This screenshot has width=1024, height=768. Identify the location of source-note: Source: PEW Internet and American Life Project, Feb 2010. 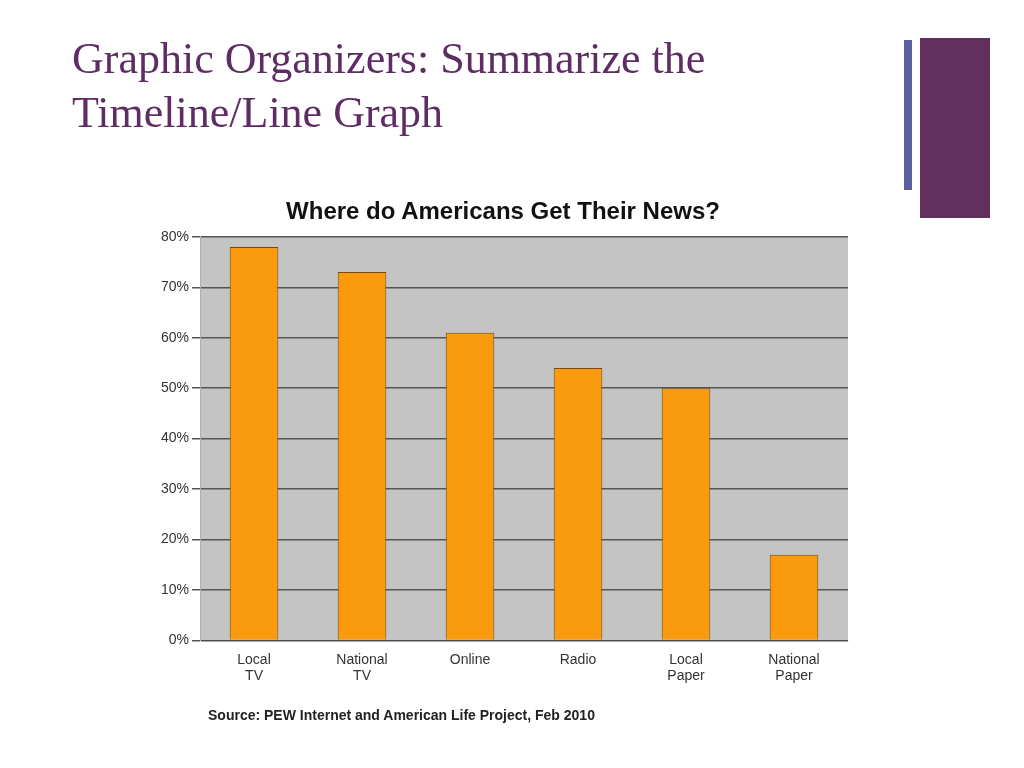
(402, 715).